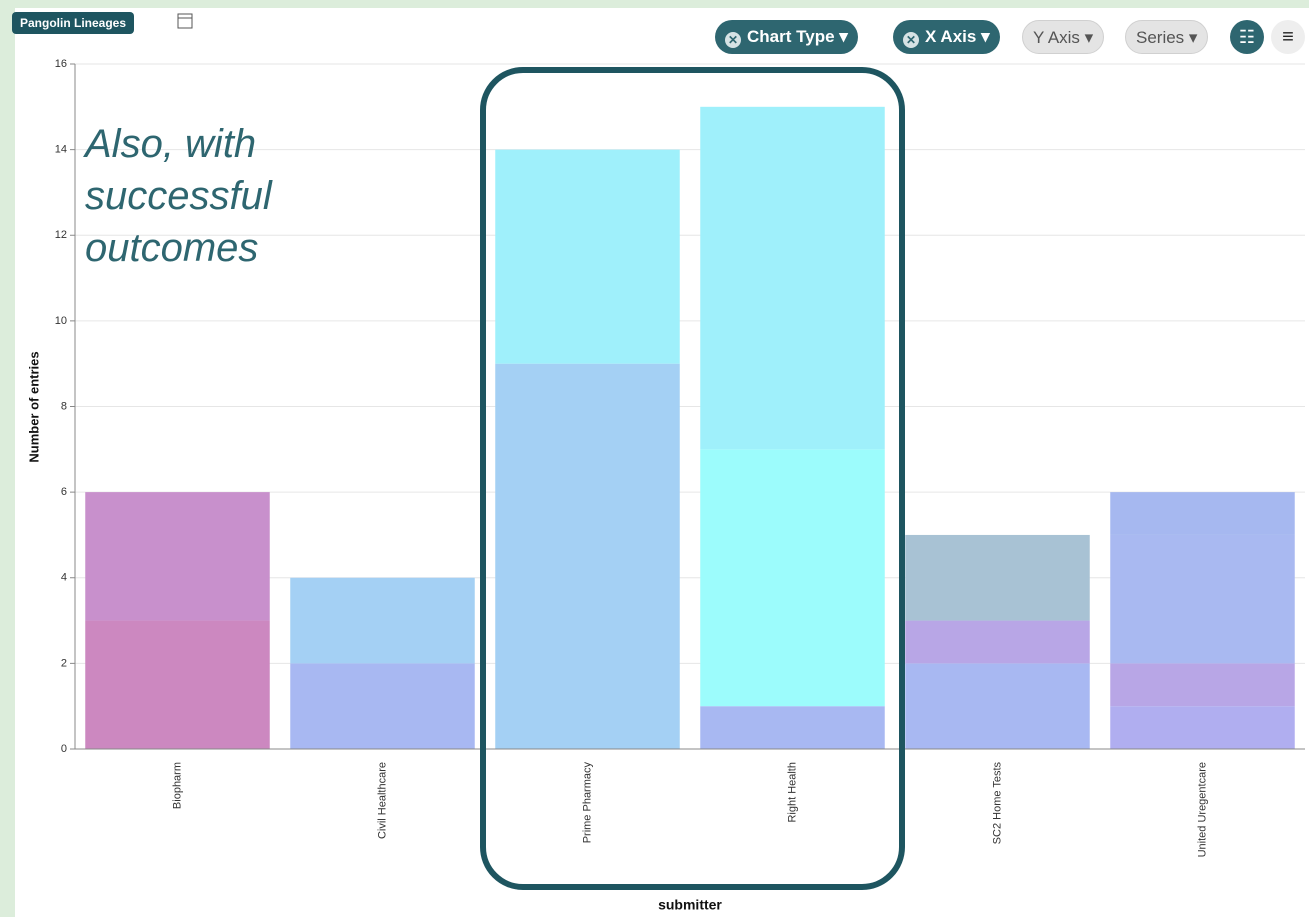 Image resolution: width=1309 pixels, height=917 pixels. I want to click on x-tick-label: Prime Pharmacy, so click(587, 803).